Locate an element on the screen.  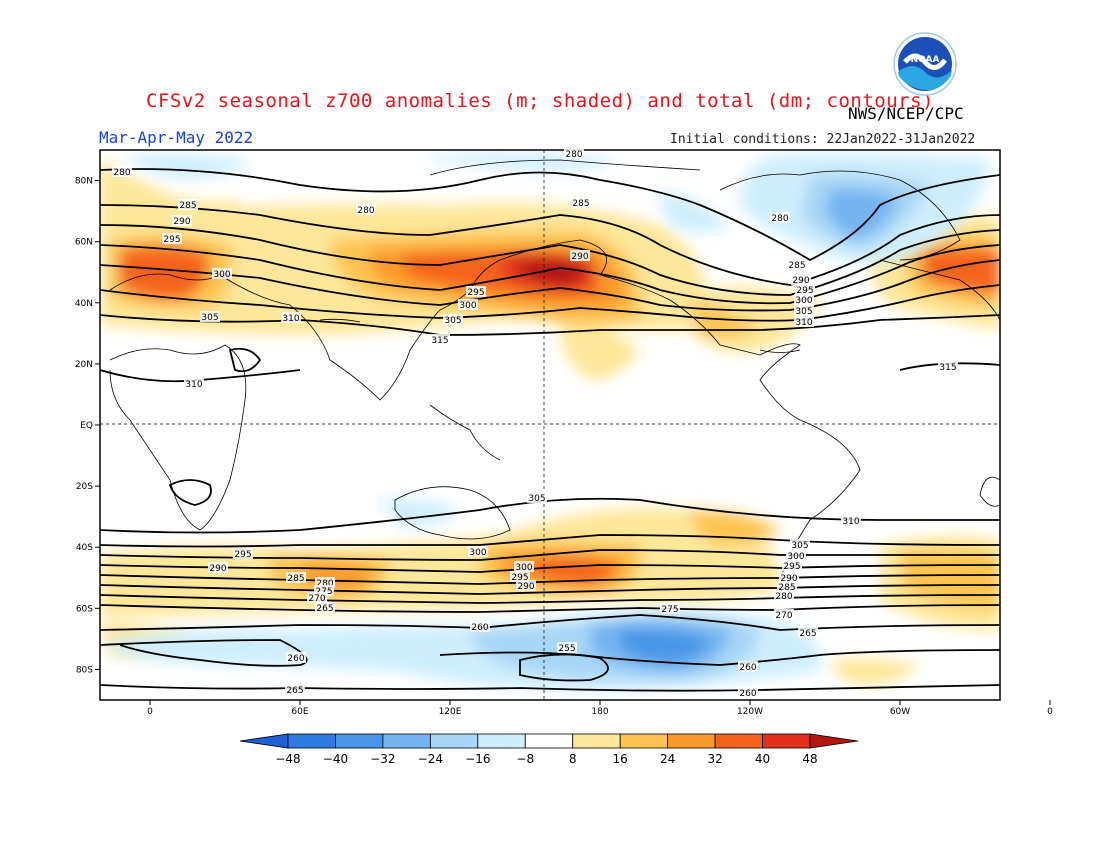
latitude-axis: 80N 60N 40N 20N EQ 20S 40S 60S 80S is located at coordinates (87, 426).